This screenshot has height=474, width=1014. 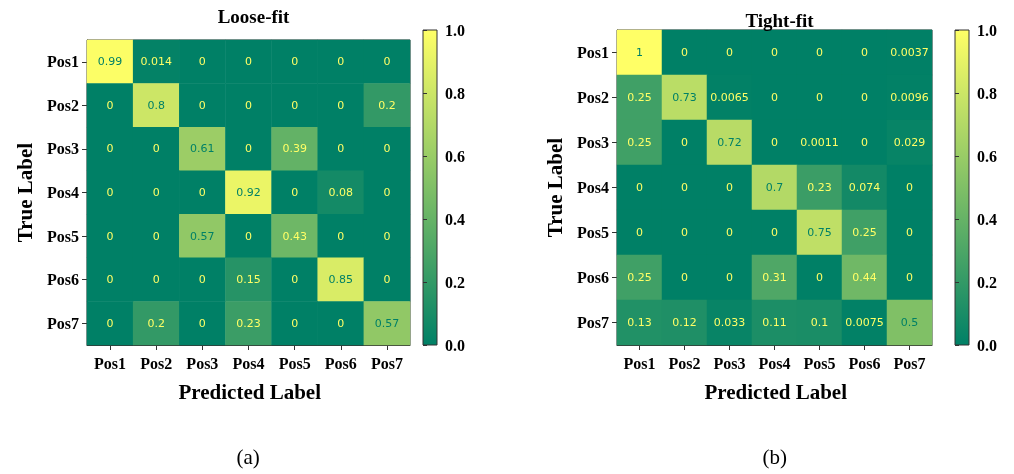 What do you see at coordinates (294, 236) in the screenshot?
I see `data-label: 0.43` at bounding box center [294, 236].